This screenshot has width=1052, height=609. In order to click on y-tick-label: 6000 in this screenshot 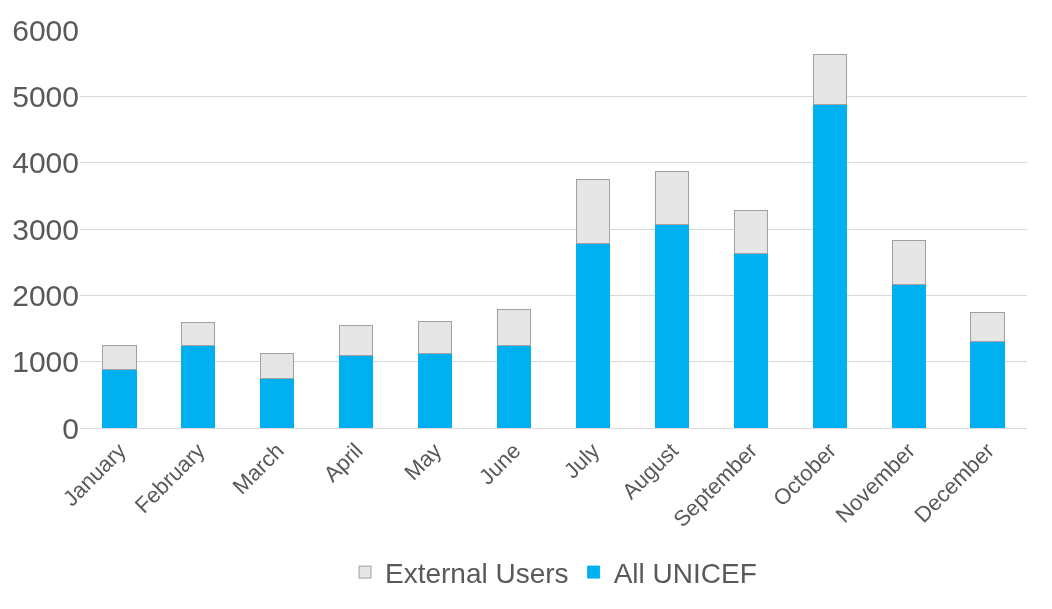, I will do `click(45, 30)`.